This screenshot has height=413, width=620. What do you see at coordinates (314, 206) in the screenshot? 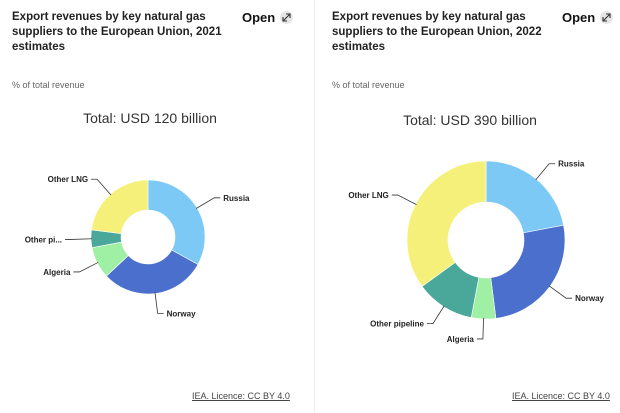
I see `panel-divider` at bounding box center [314, 206].